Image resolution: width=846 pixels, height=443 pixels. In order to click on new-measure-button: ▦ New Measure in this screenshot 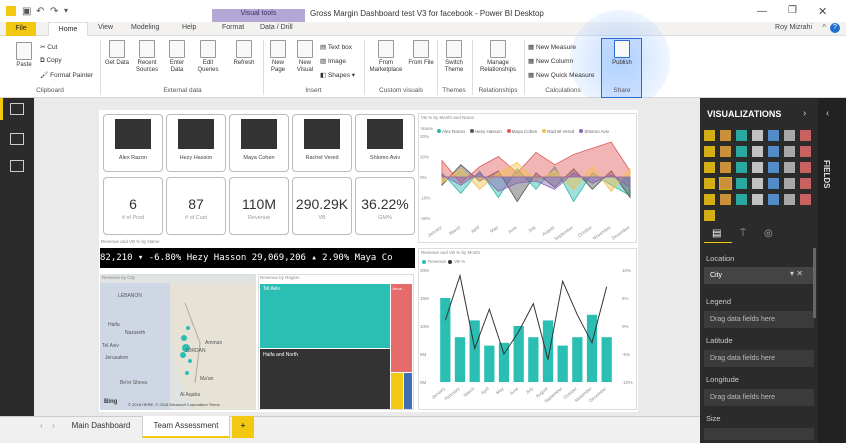, I will do `click(552, 47)`.